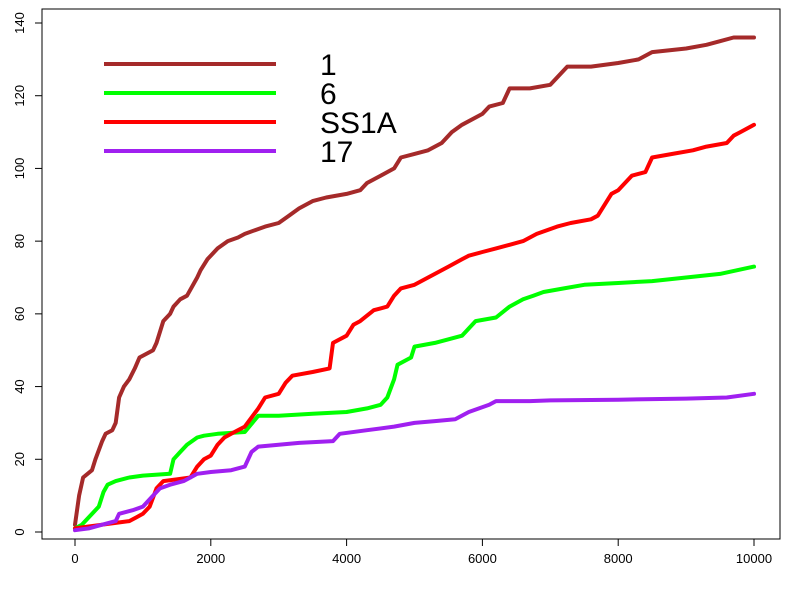 This screenshot has height=600, width=800. I want to click on x-tick-label: 4000, so click(346, 558).